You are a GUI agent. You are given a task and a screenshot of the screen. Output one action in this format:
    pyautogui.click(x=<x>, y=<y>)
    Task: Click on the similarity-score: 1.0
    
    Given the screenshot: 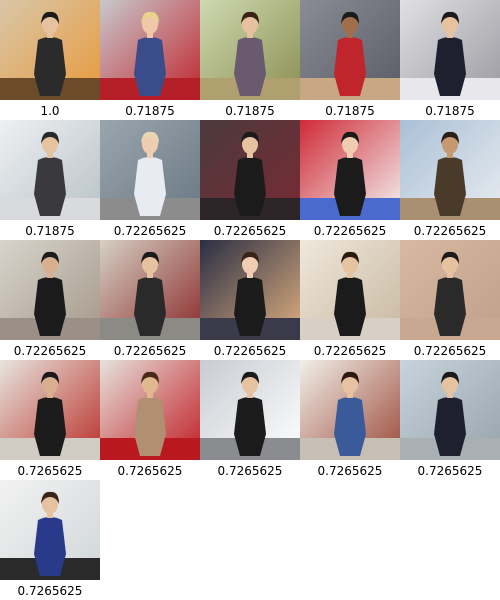 What is the action you would take?
    pyautogui.click(x=50, y=111)
    